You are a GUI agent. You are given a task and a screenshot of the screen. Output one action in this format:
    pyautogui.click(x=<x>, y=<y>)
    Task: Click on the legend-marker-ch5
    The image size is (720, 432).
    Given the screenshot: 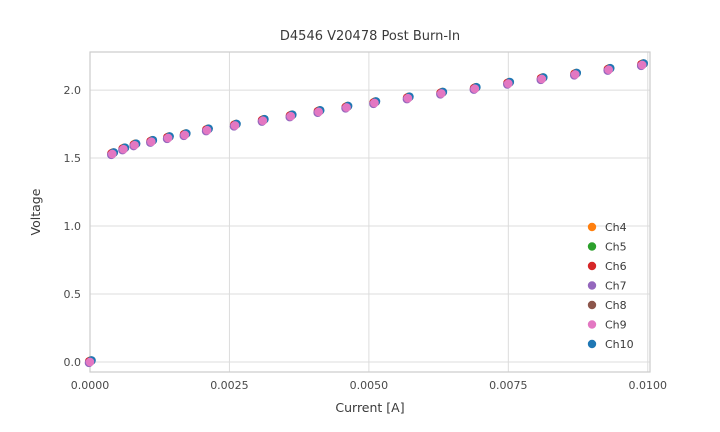 What is the action you would take?
    pyautogui.click(x=592, y=246)
    